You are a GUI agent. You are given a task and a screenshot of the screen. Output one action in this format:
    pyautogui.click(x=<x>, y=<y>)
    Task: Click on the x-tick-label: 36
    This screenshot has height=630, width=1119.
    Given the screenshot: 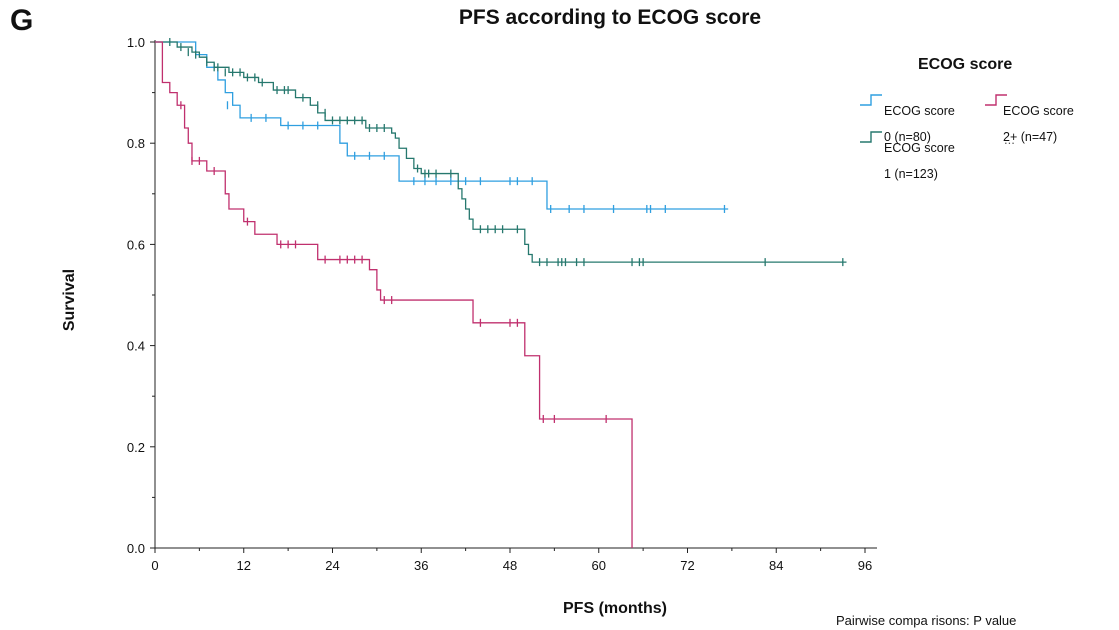 What is the action you would take?
    pyautogui.click(x=421, y=565)
    